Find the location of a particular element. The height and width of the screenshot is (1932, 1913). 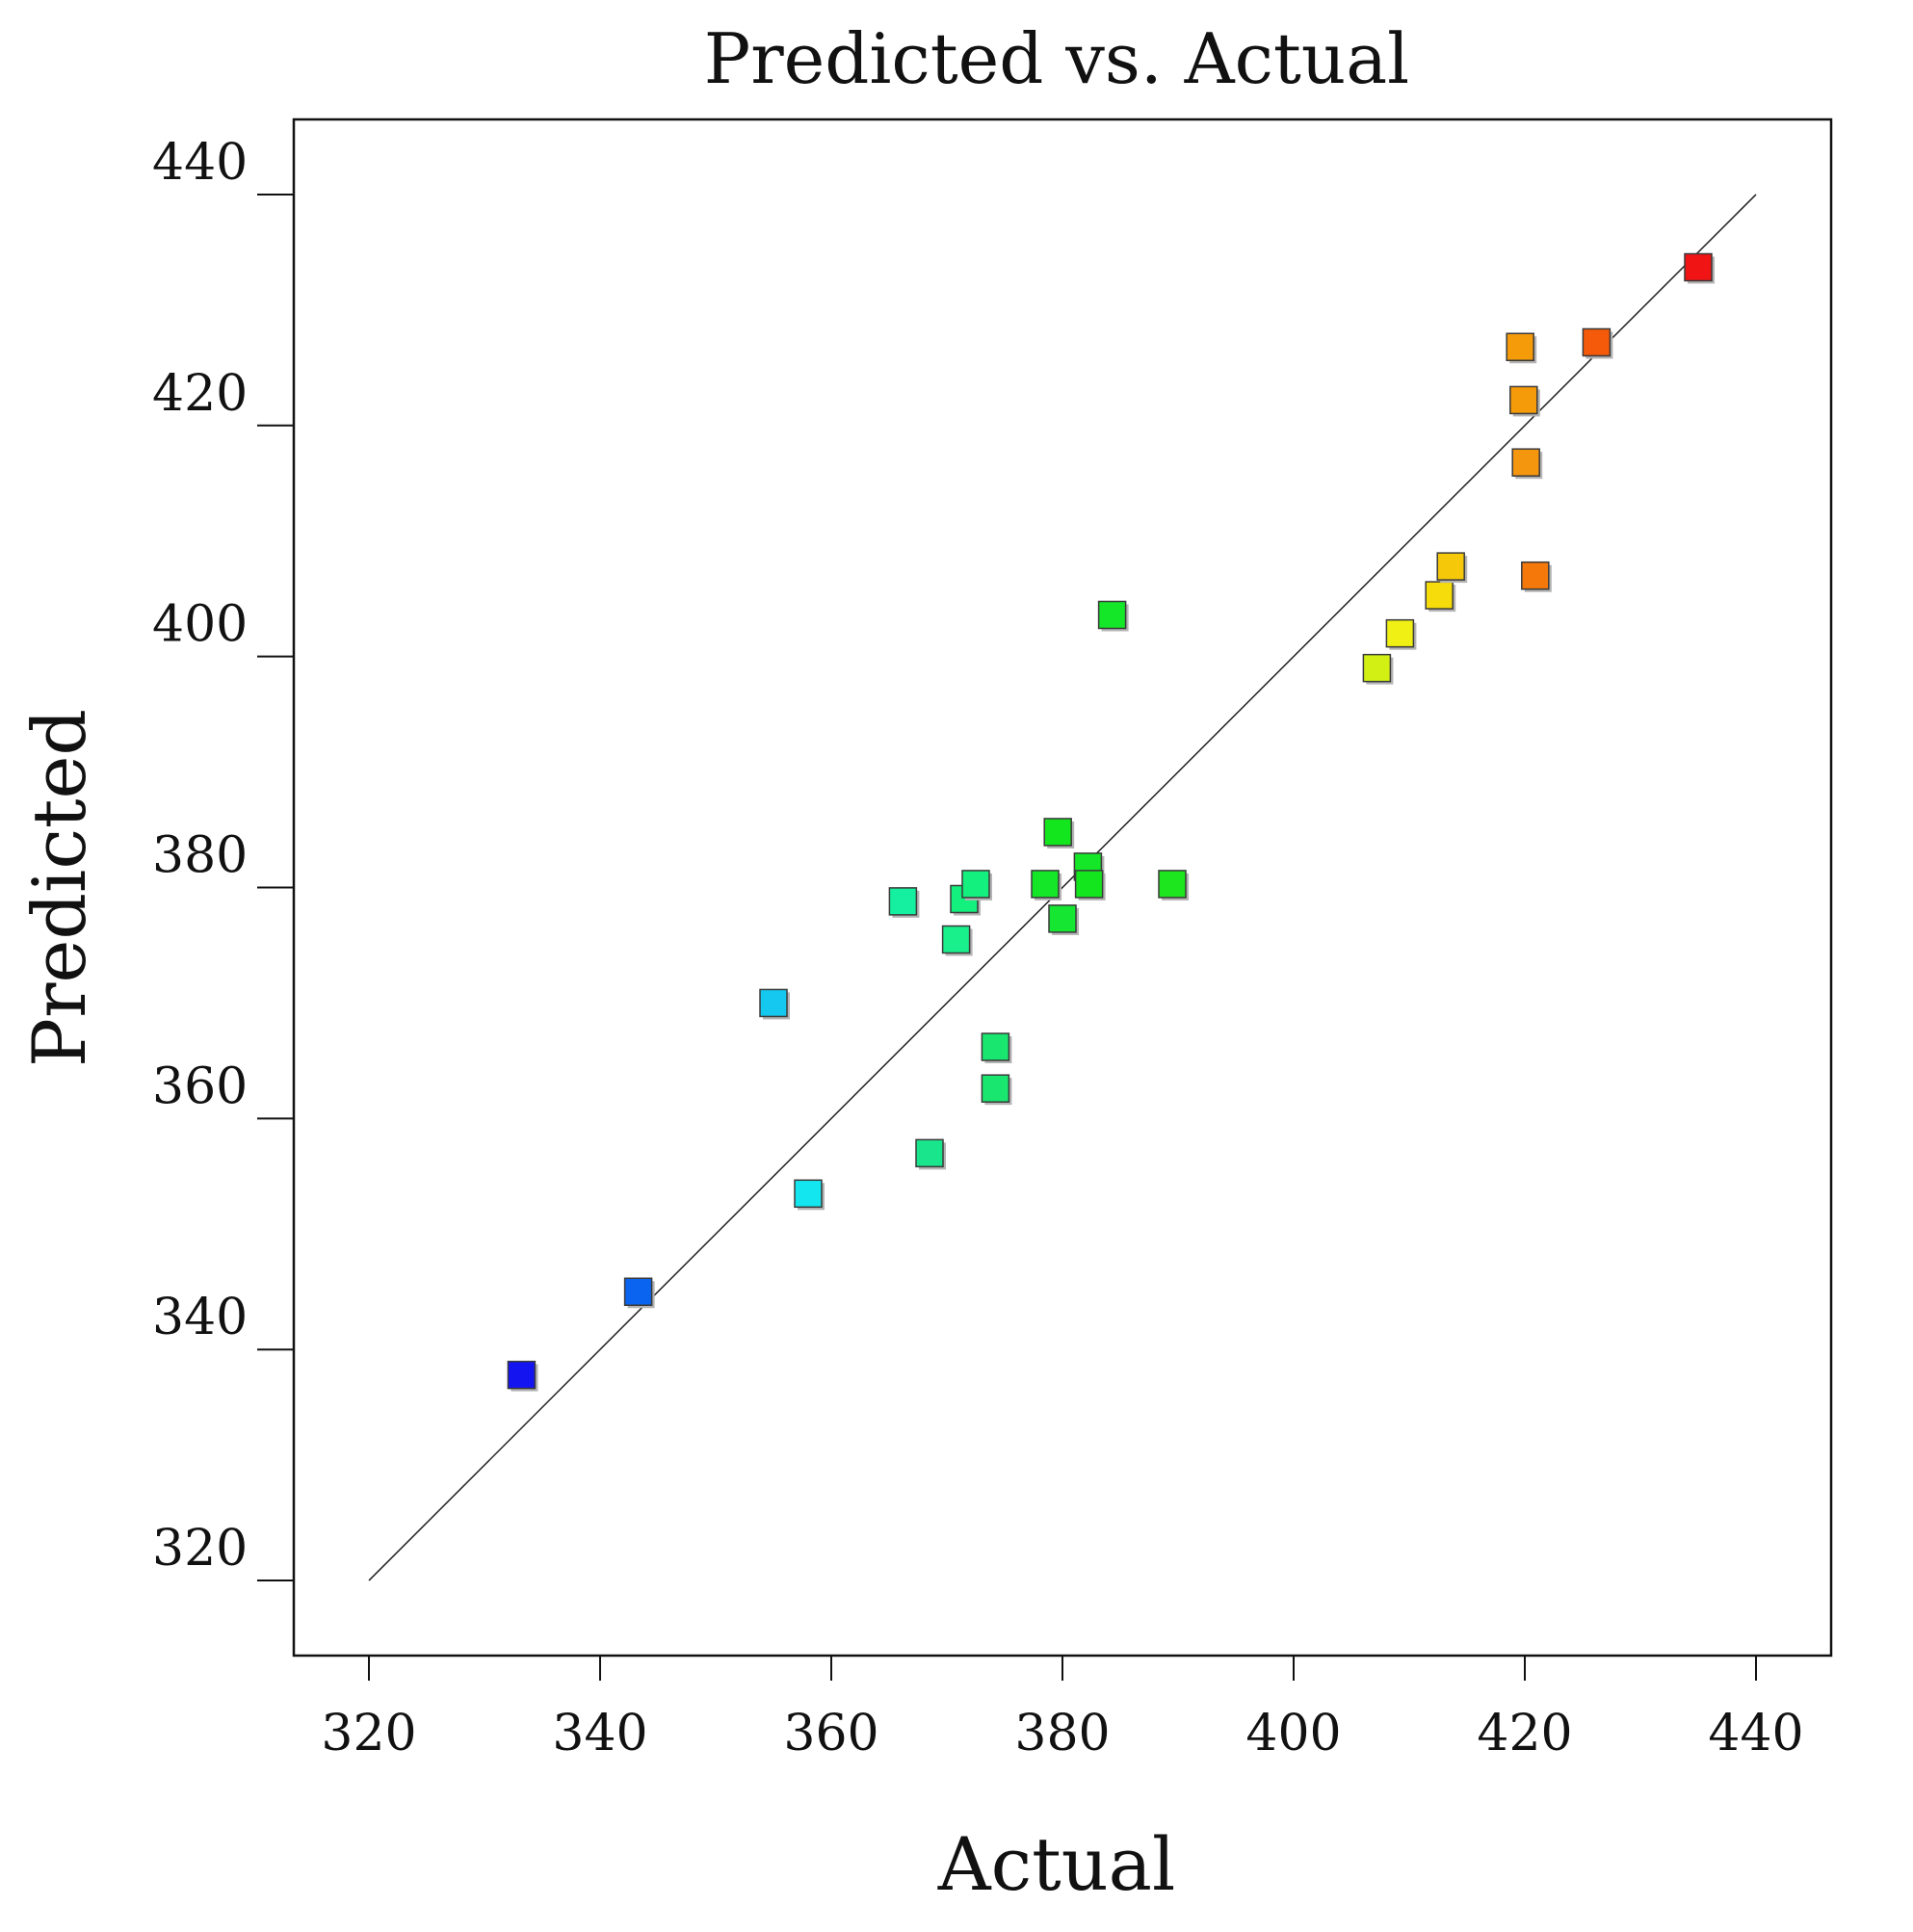

y-tick-label: 420 is located at coordinates (200, 394).